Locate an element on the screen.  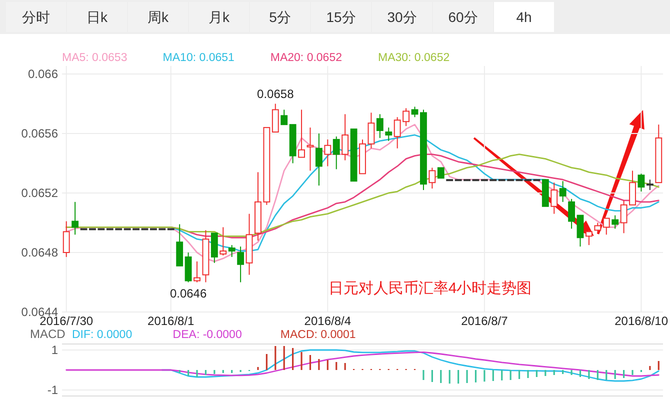
y-tick-label: 0.0648 is located at coordinates (39, 253).